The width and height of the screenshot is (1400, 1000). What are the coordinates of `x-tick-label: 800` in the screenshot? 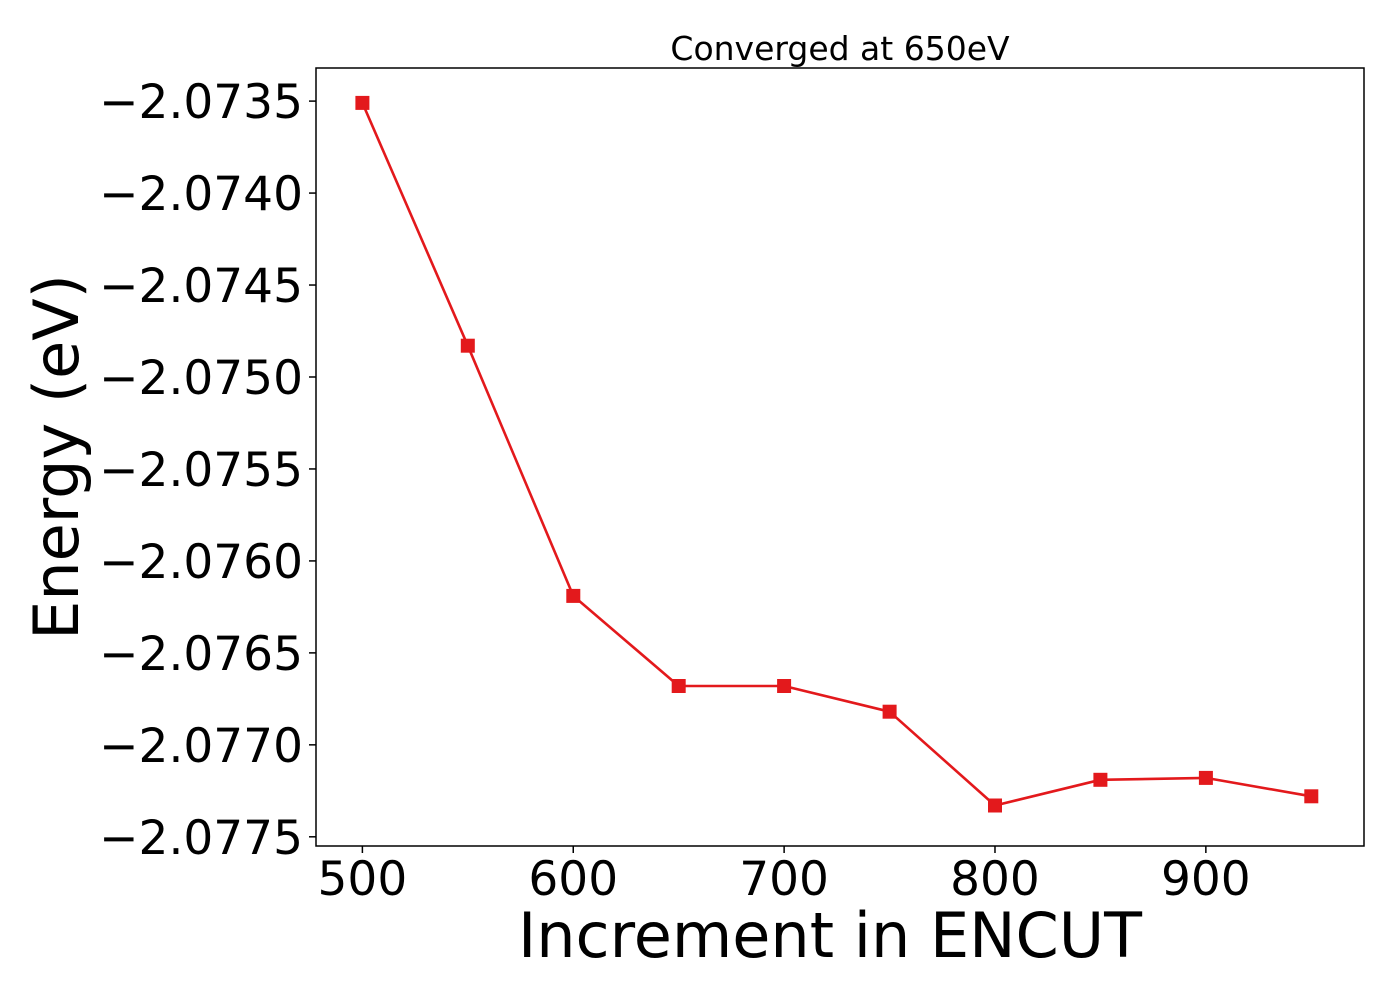 It's located at (995, 879).